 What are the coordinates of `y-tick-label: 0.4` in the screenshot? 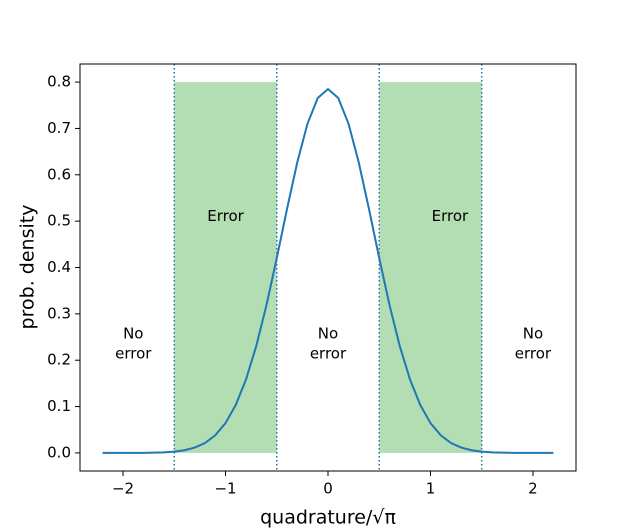 It's located at (59, 267).